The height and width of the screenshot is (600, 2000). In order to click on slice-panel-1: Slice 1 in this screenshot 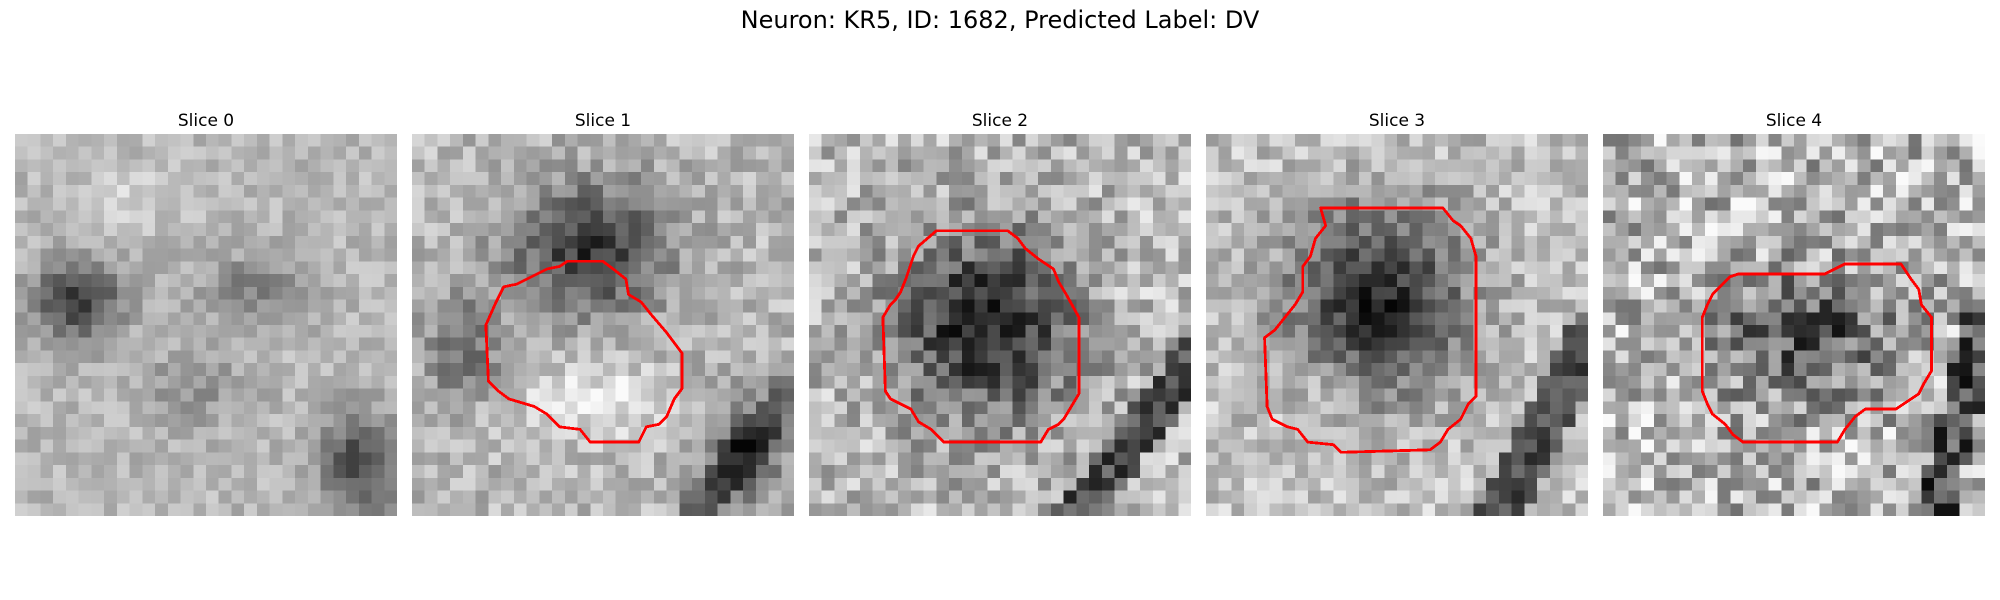, I will do `click(603, 313)`.